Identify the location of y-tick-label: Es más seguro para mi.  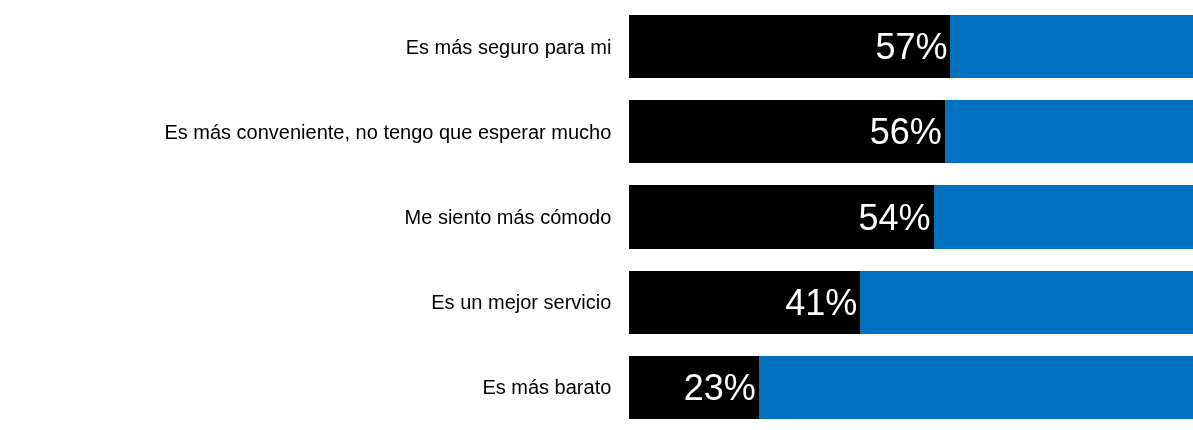
(516, 46).